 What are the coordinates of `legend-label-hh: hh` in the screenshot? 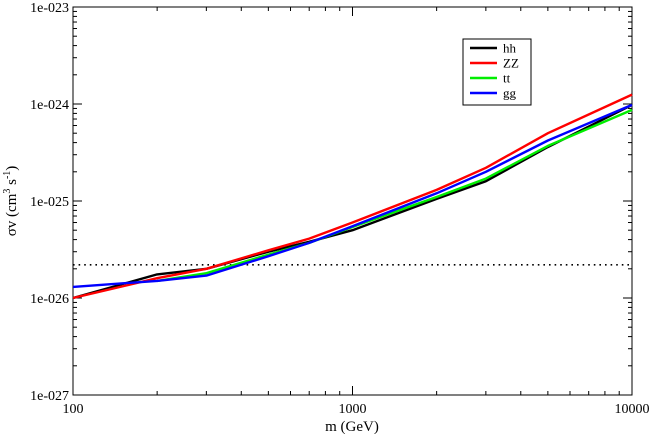 It's located at (510, 48).